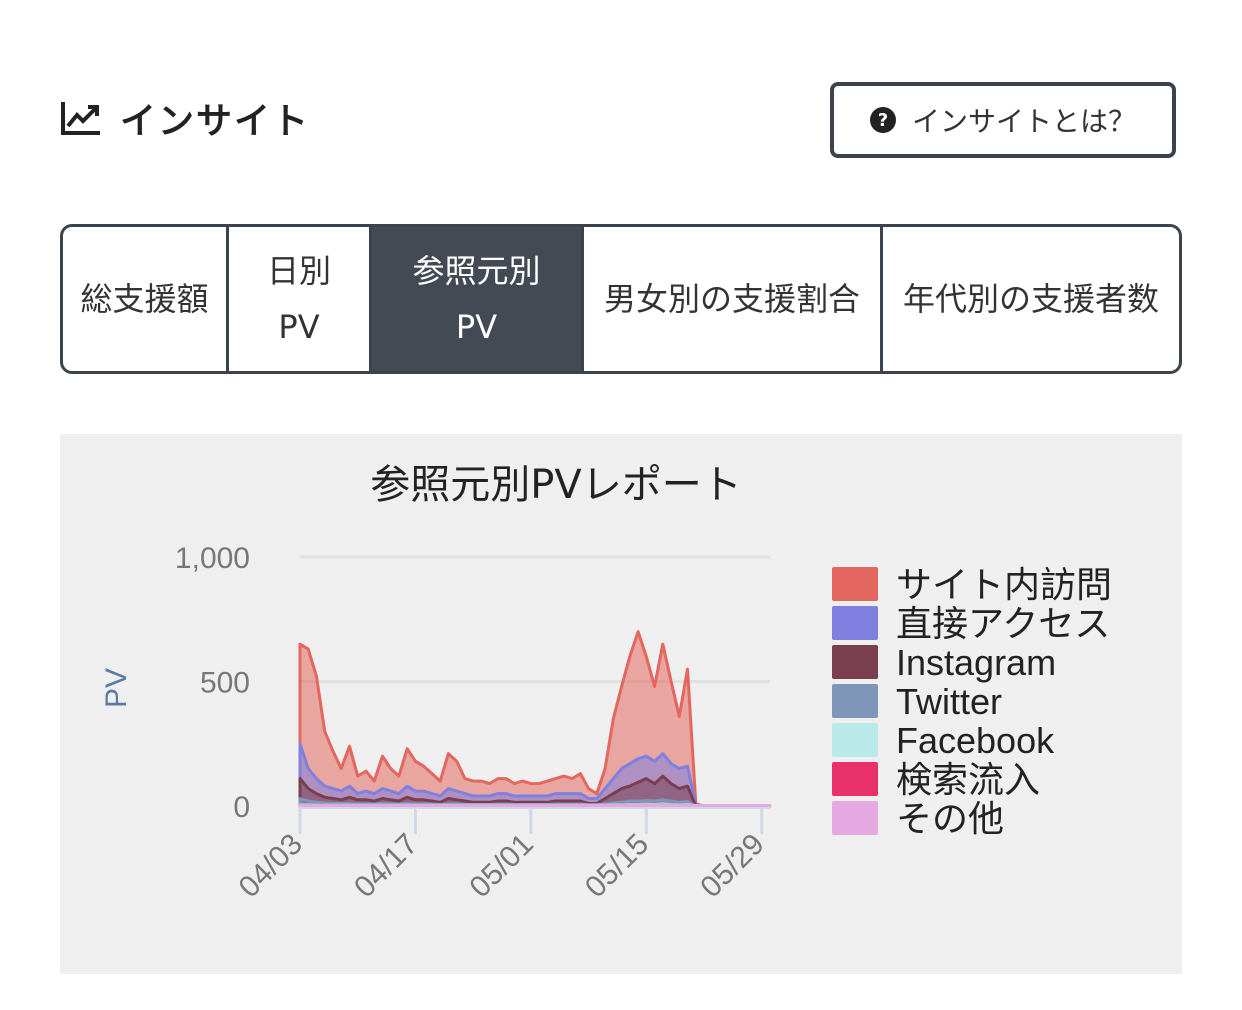 Image resolution: width=1242 pixels, height=1010 pixels. Describe the element at coordinates (212, 558) in the screenshot. I see `y-tick-label: 1,000` at that location.